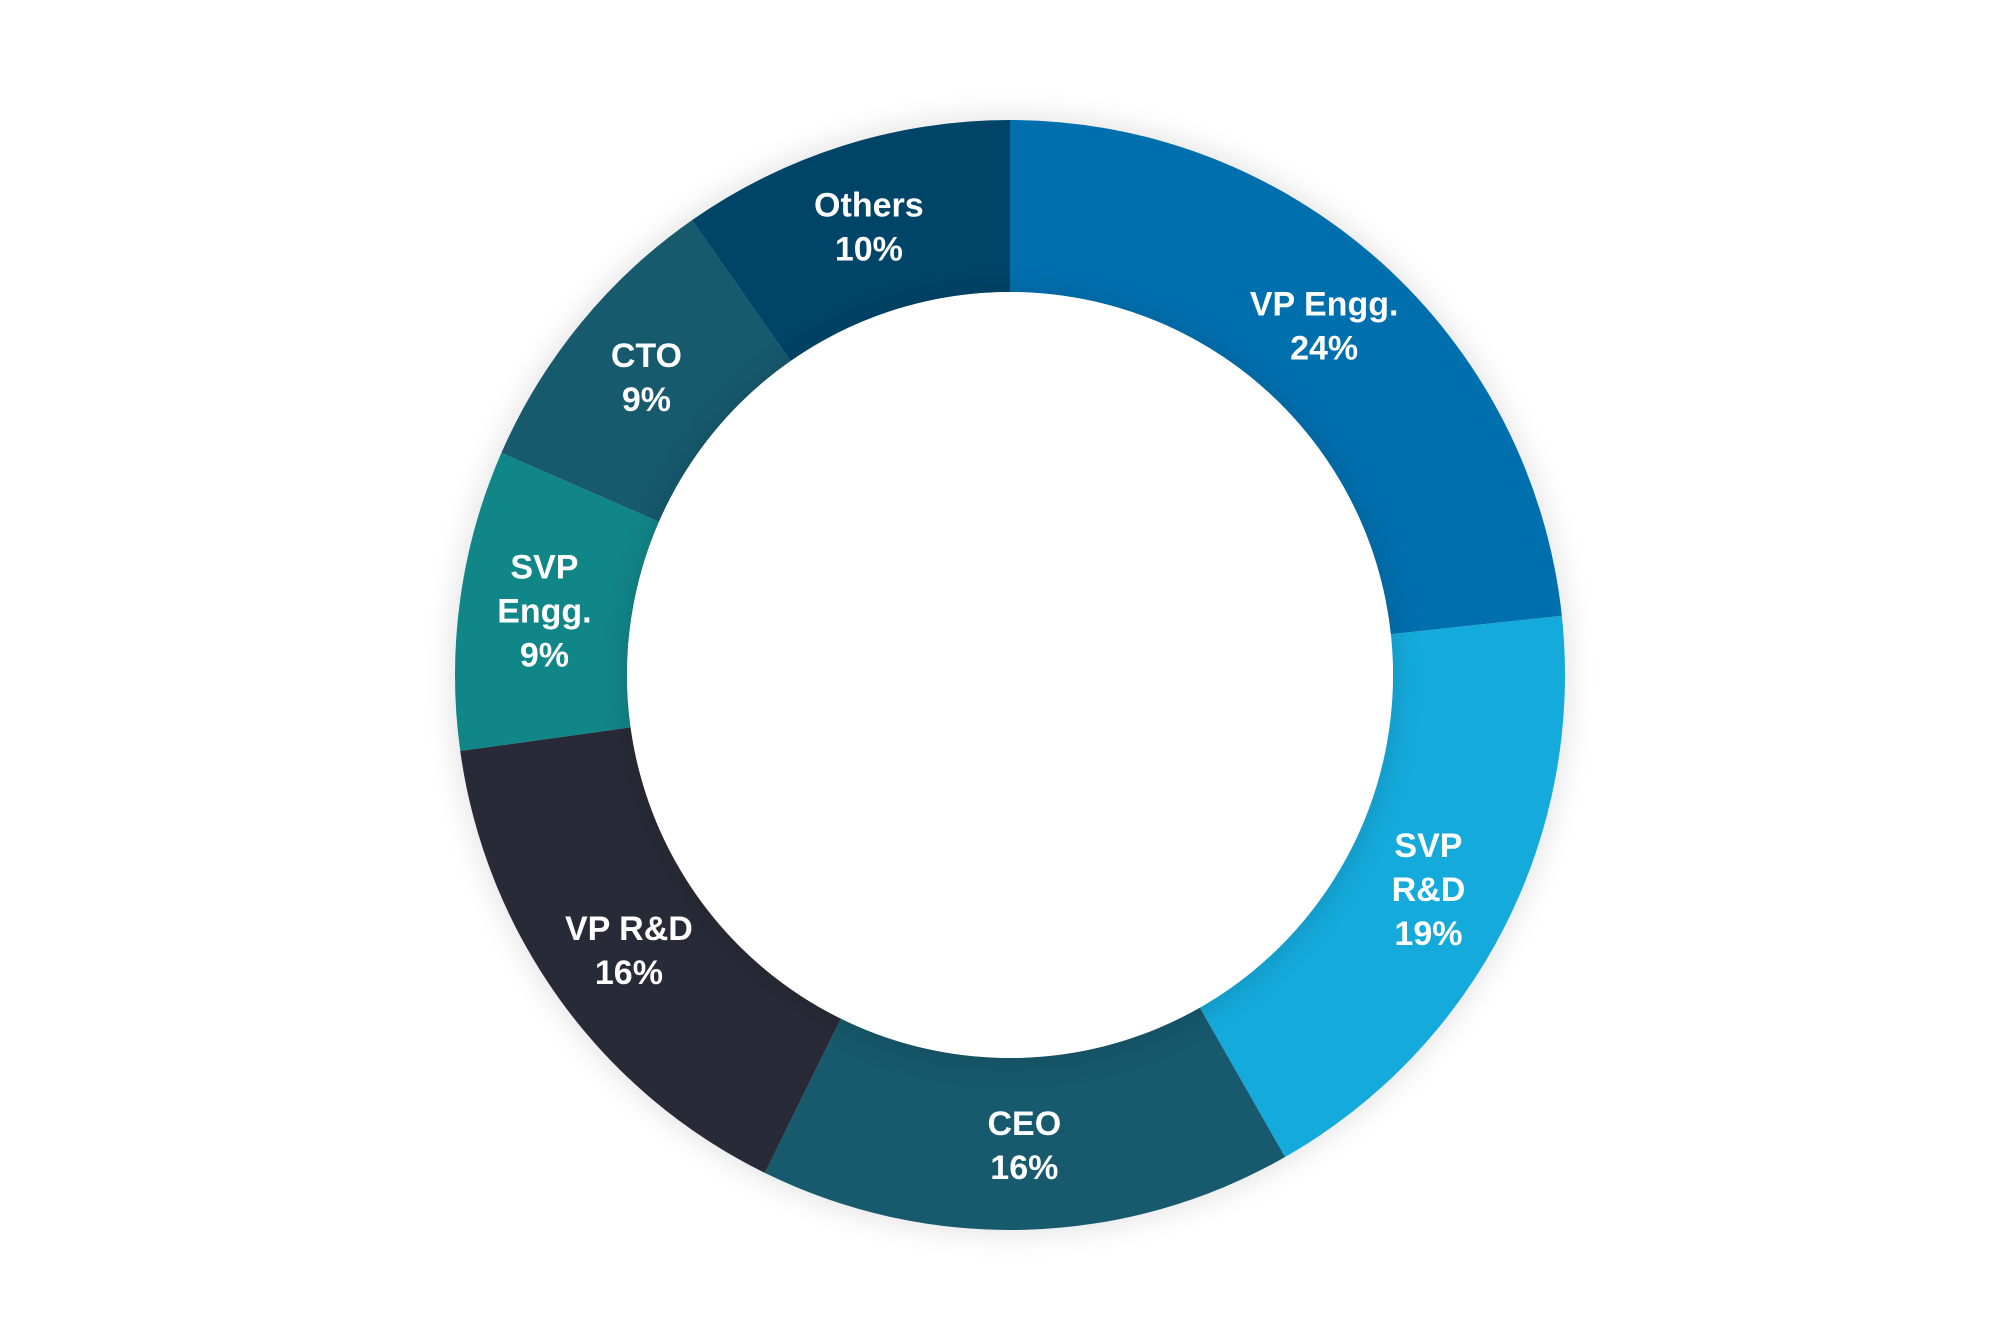  Describe the element at coordinates (1428, 934) in the screenshot. I see `slice-label-line: 19%` at that location.